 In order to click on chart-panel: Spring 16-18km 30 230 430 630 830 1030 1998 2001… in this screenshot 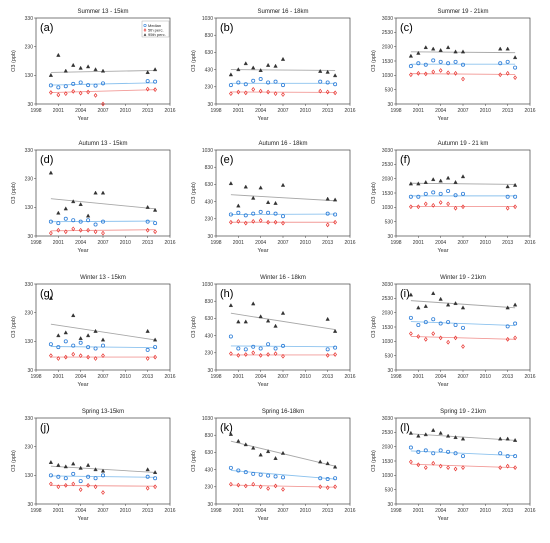, I will do `click(274, 470)`.